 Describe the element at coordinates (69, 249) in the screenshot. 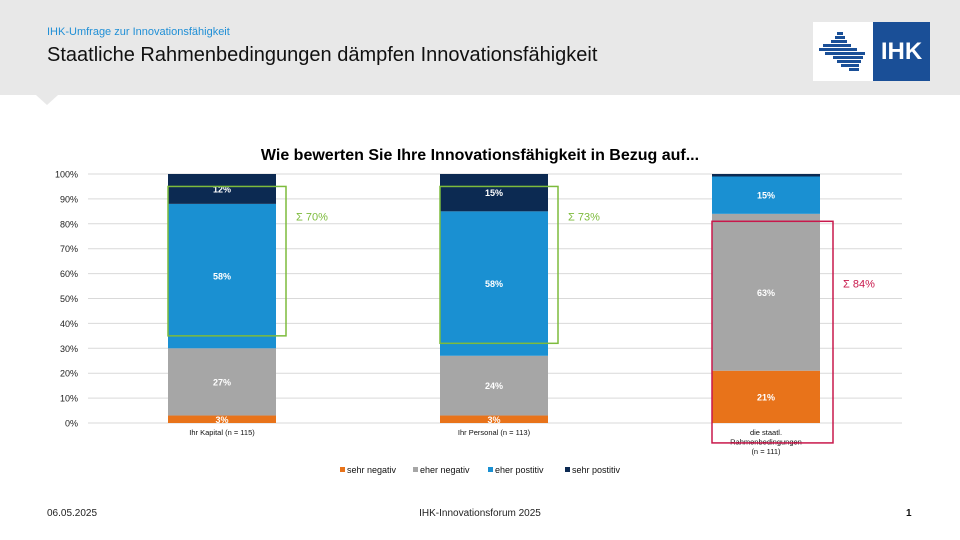

I see `y-tick-label: 70%` at that location.